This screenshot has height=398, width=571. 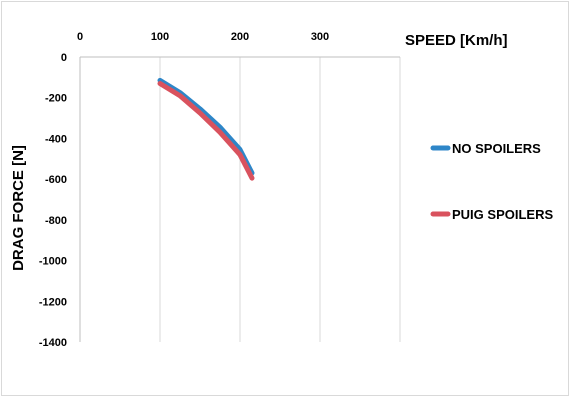 What do you see at coordinates (496, 148) in the screenshot?
I see `legend-label-no-spoilers: NO SPOILERS` at bounding box center [496, 148].